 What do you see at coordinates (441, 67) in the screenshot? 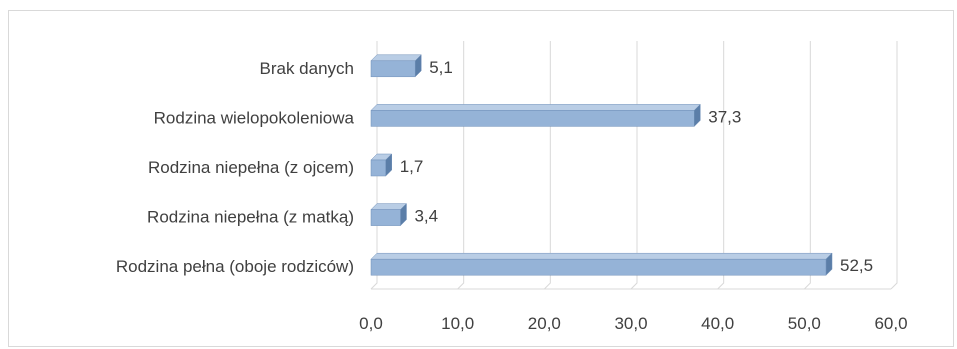
I see `data-label: 5,1` at bounding box center [441, 67].